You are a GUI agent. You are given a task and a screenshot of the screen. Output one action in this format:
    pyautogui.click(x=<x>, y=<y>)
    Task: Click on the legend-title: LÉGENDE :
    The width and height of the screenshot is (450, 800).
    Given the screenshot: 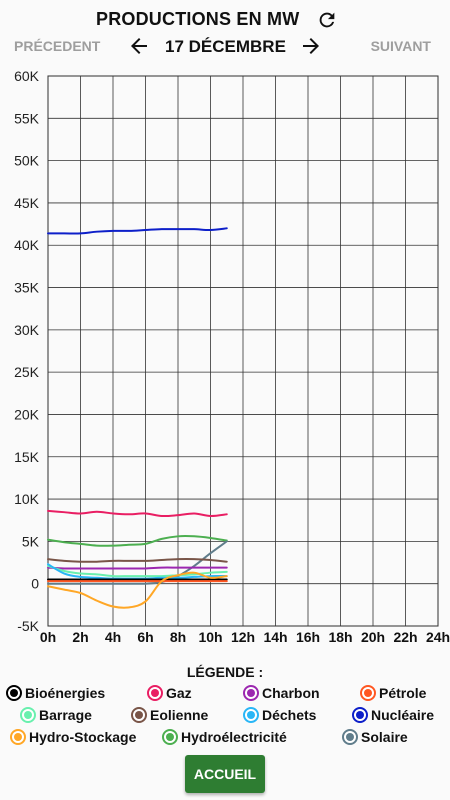 What is the action you would take?
    pyautogui.click(x=225, y=672)
    